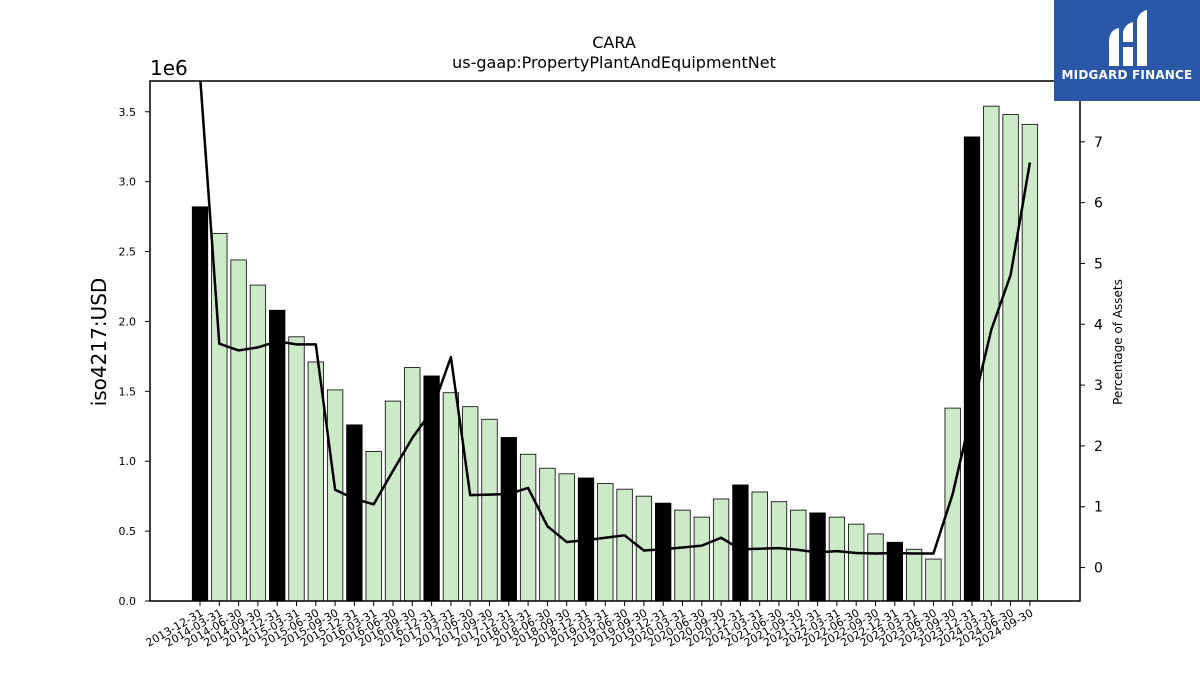 The height and width of the screenshot is (675, 1200). Describe the element at coordinates (1098, 447) in the screenshot. I see `y2-tick-label: 2` at that location.